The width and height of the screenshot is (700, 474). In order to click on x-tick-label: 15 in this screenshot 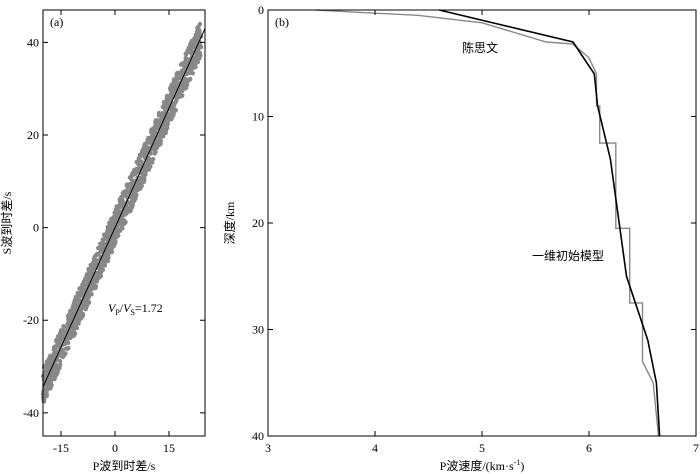, I will do `click(169, 448)`.